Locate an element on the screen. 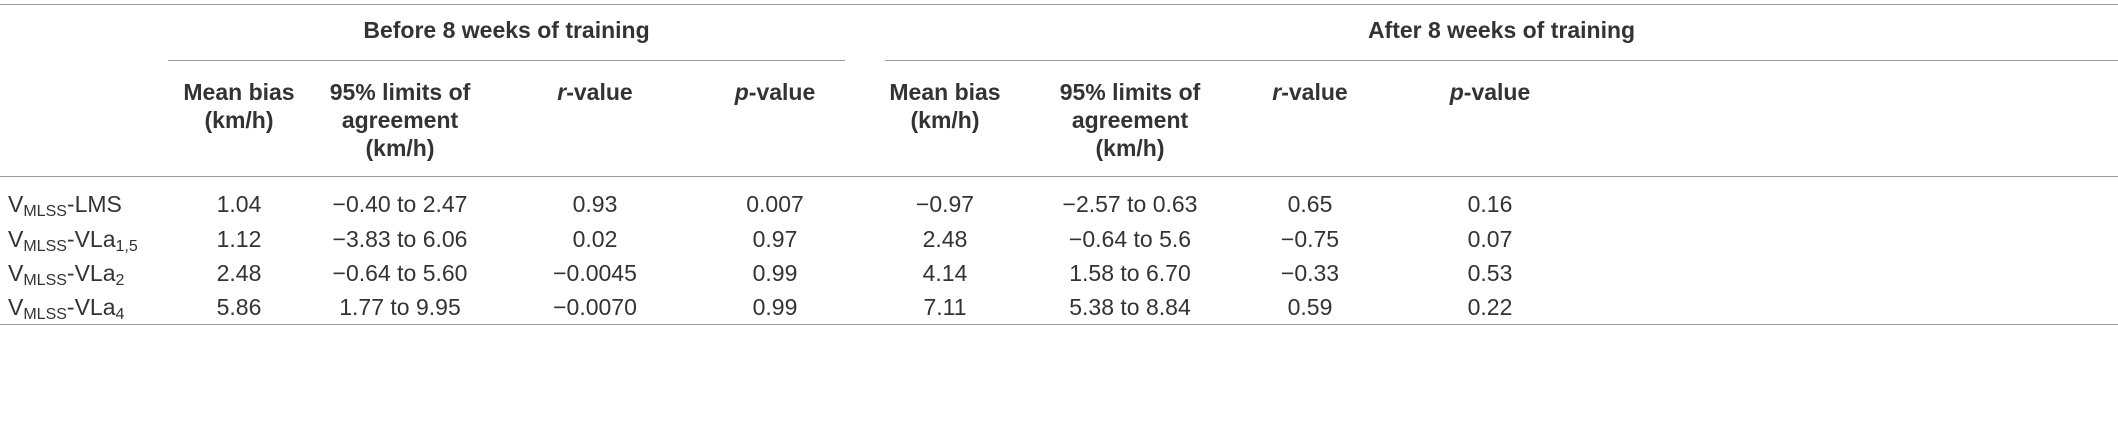 The width and height of the screenshot is (2118, 436). data-cell: 0.93 is located at coordinates (595, 204).